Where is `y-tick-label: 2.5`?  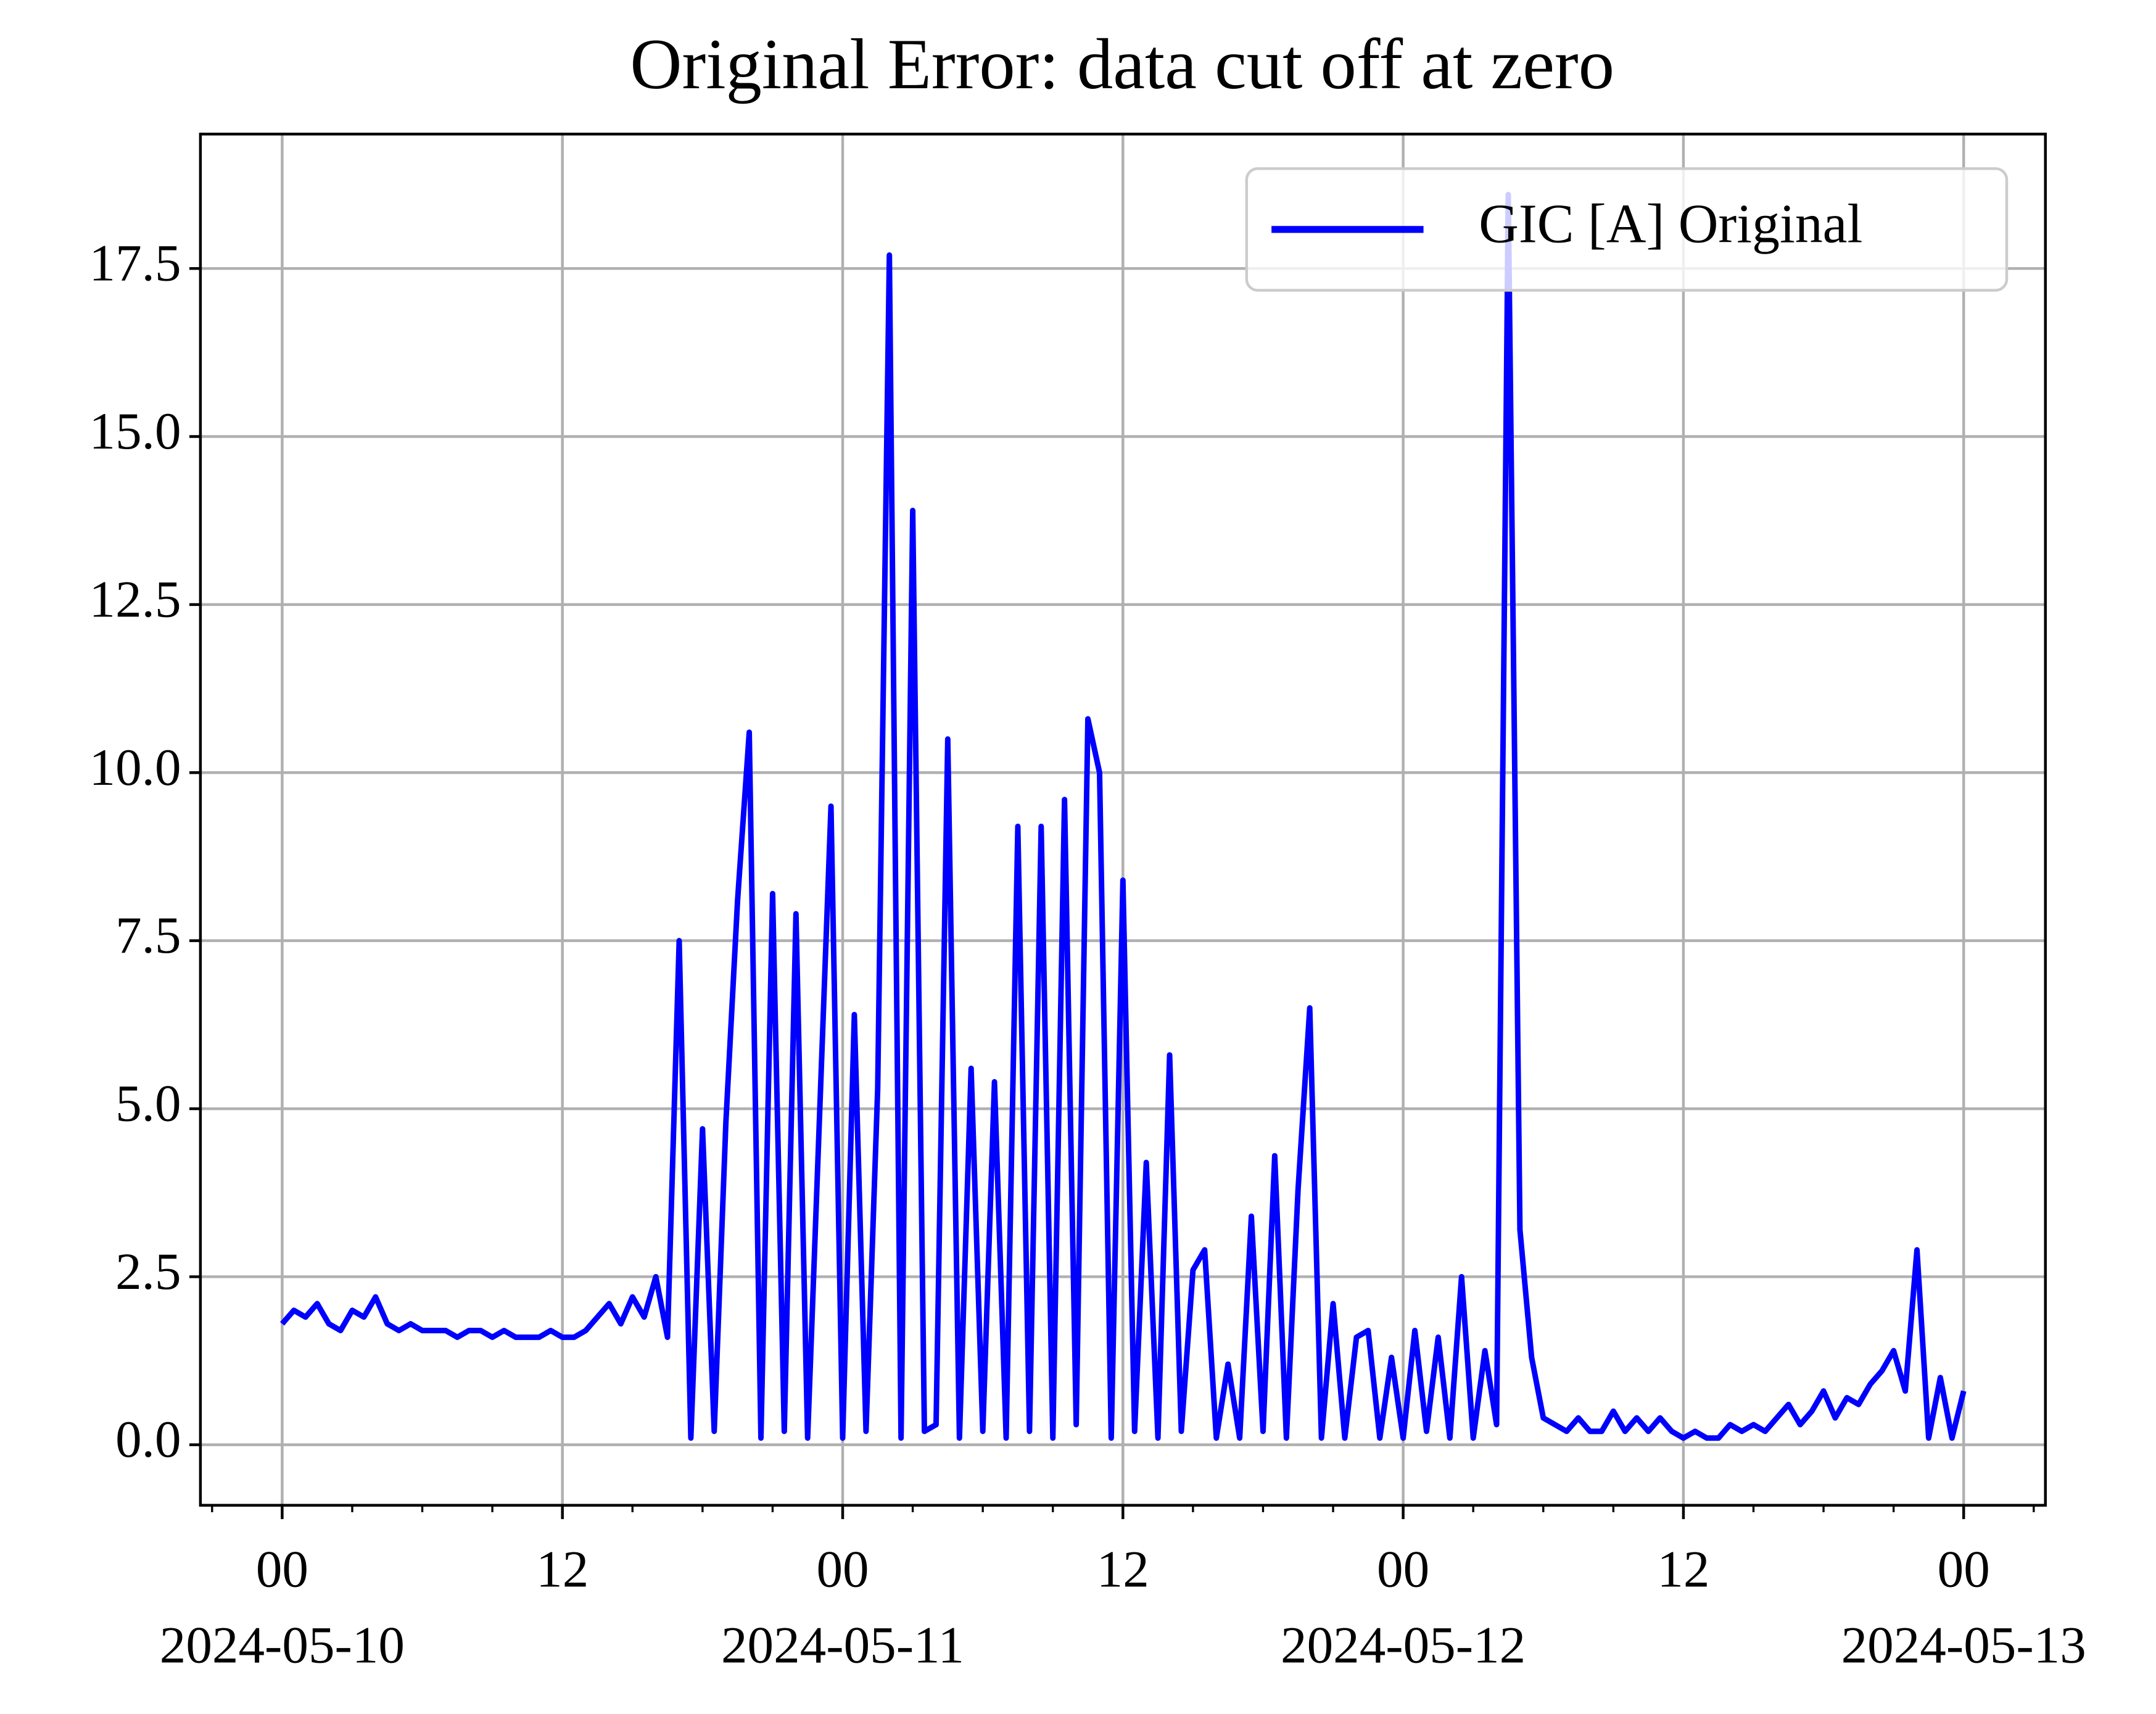
y-tick-label: 2.5 is located at coordinates (148, 1272).